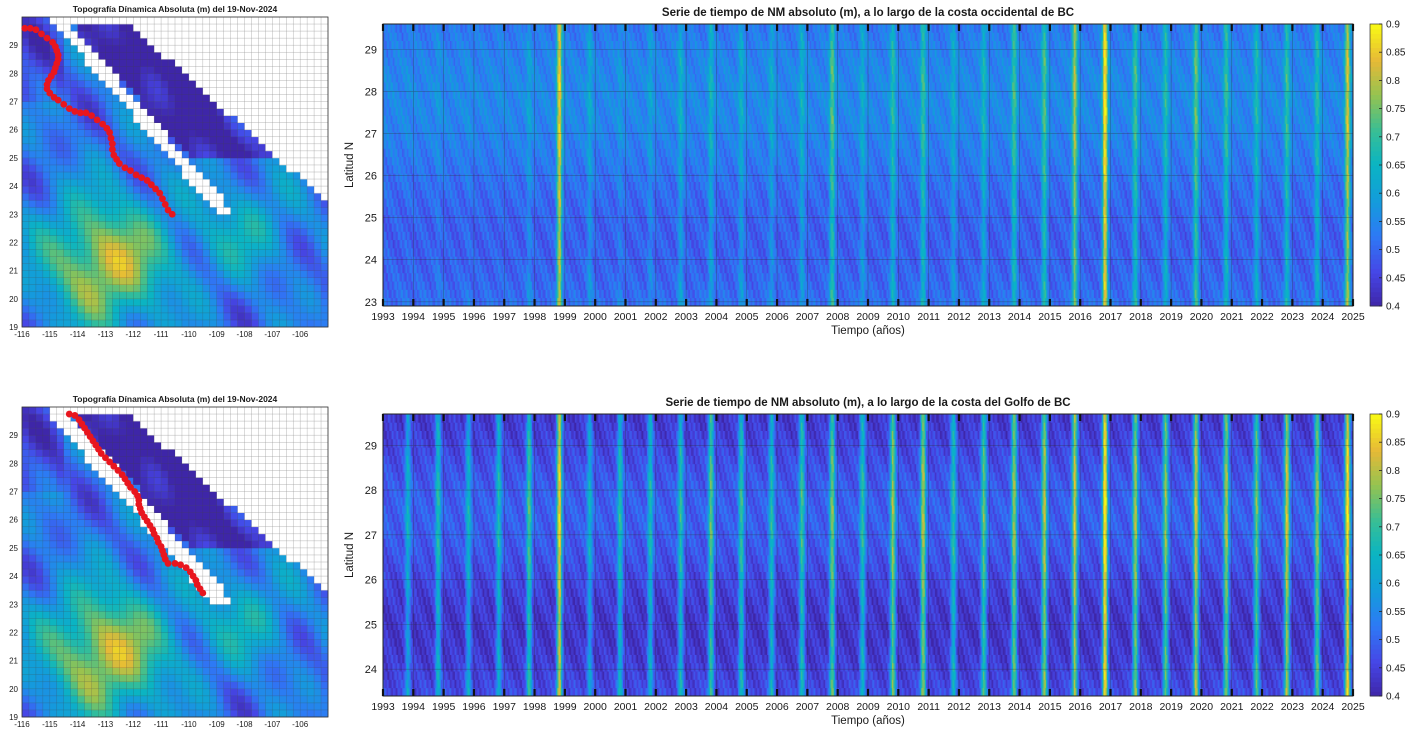  Describe the element at coordinates (535, 317) in the screenshot. I see `series-x-tick-label: 1998` at that location.